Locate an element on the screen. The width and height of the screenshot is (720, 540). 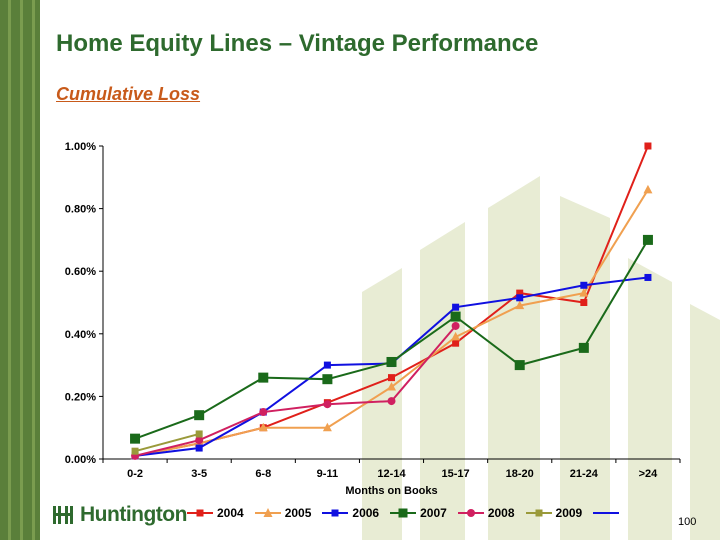
legend-item is located at coordinates (607, 513).